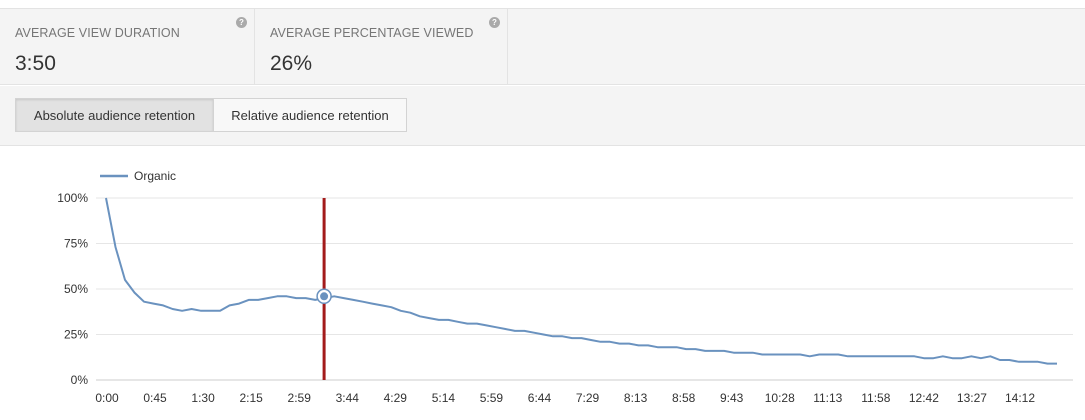 The height and width of the screenshot is (420, 1085). What do you see at coordinates (684, 398) in the screenshot?
I see `x-tick-label: 8:58` at bounding box center [684, 398].